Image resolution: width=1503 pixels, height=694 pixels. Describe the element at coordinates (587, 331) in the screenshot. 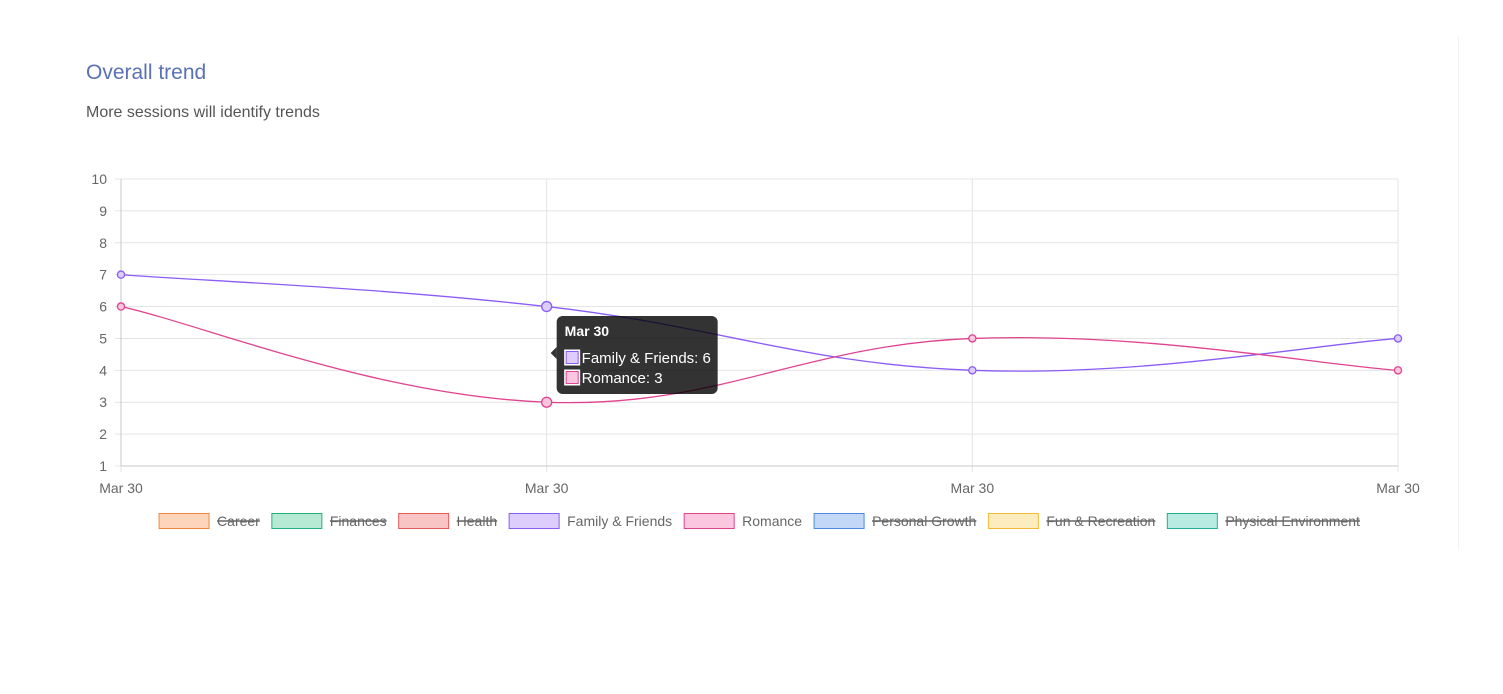

I see `tooltip-title: Mar 30` at that location.